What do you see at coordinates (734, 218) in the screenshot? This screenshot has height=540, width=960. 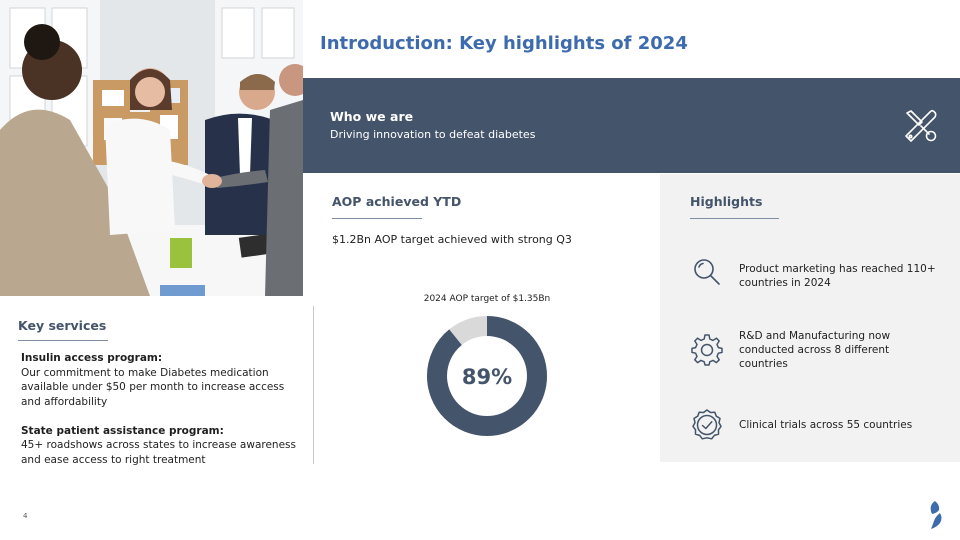 I see `highlights-underline` at bounding box center [734, 218].